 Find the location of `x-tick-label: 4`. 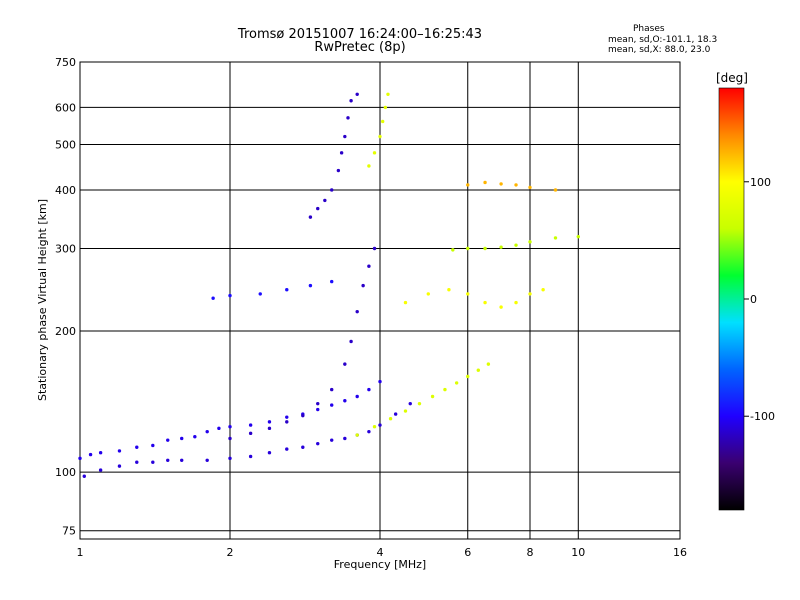

x-tick-label: 4 is located at coordinates (380, 552).